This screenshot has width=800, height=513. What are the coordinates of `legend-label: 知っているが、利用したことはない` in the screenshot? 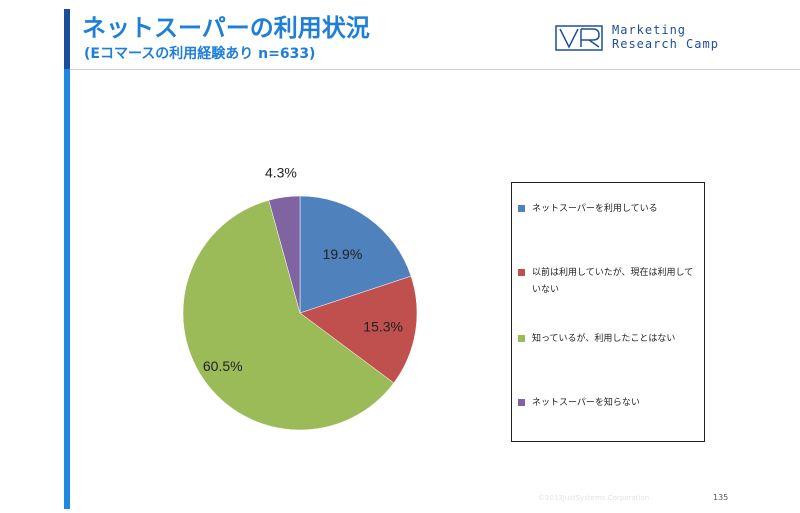 It's located at (604, 339).